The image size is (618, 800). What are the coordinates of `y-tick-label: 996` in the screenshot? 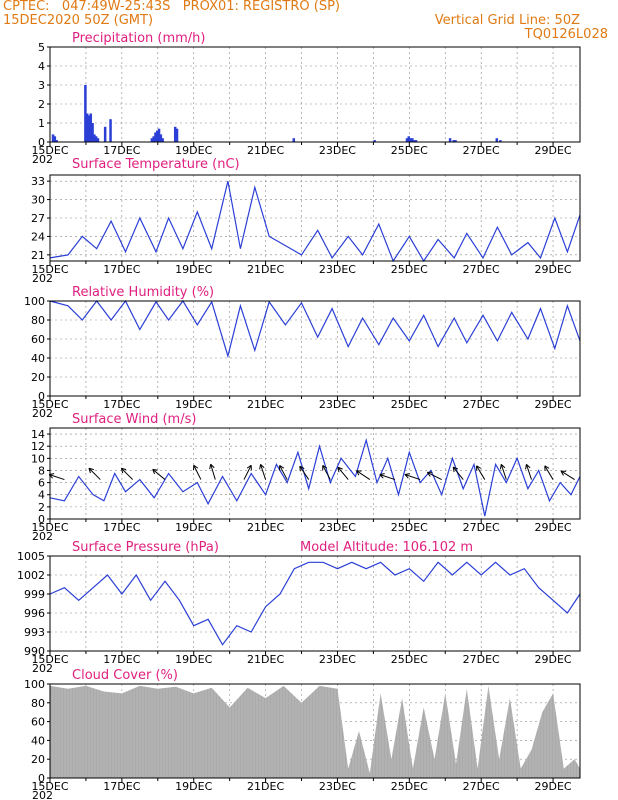 It's located at (34, 613).